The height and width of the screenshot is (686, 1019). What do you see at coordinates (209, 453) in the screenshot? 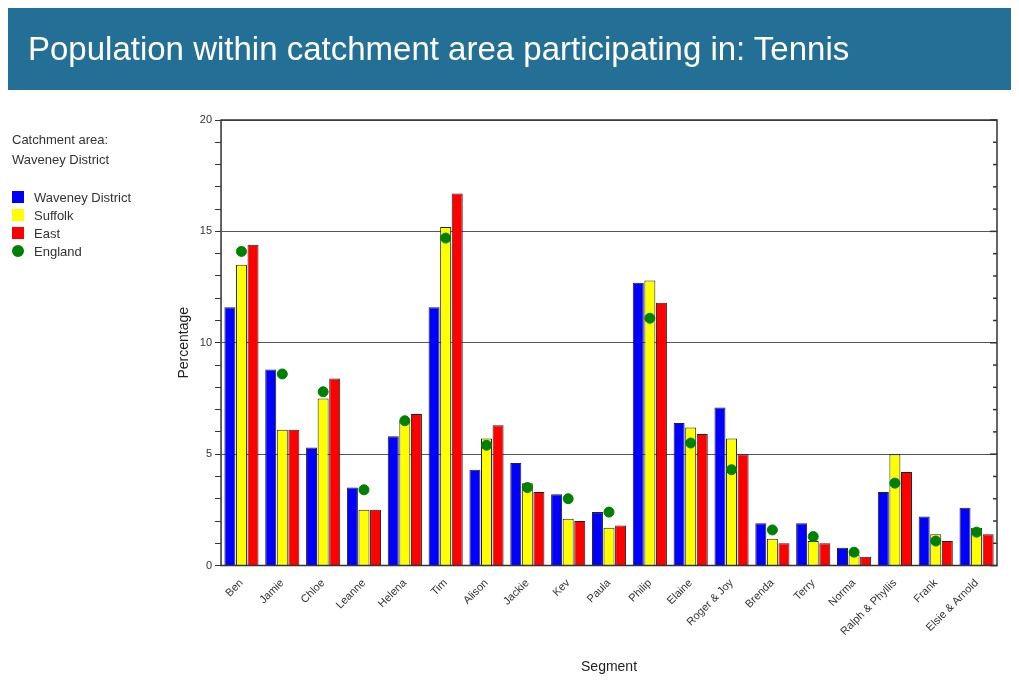
I see `y-tick-label: 5` at bounding box center [209, 453].